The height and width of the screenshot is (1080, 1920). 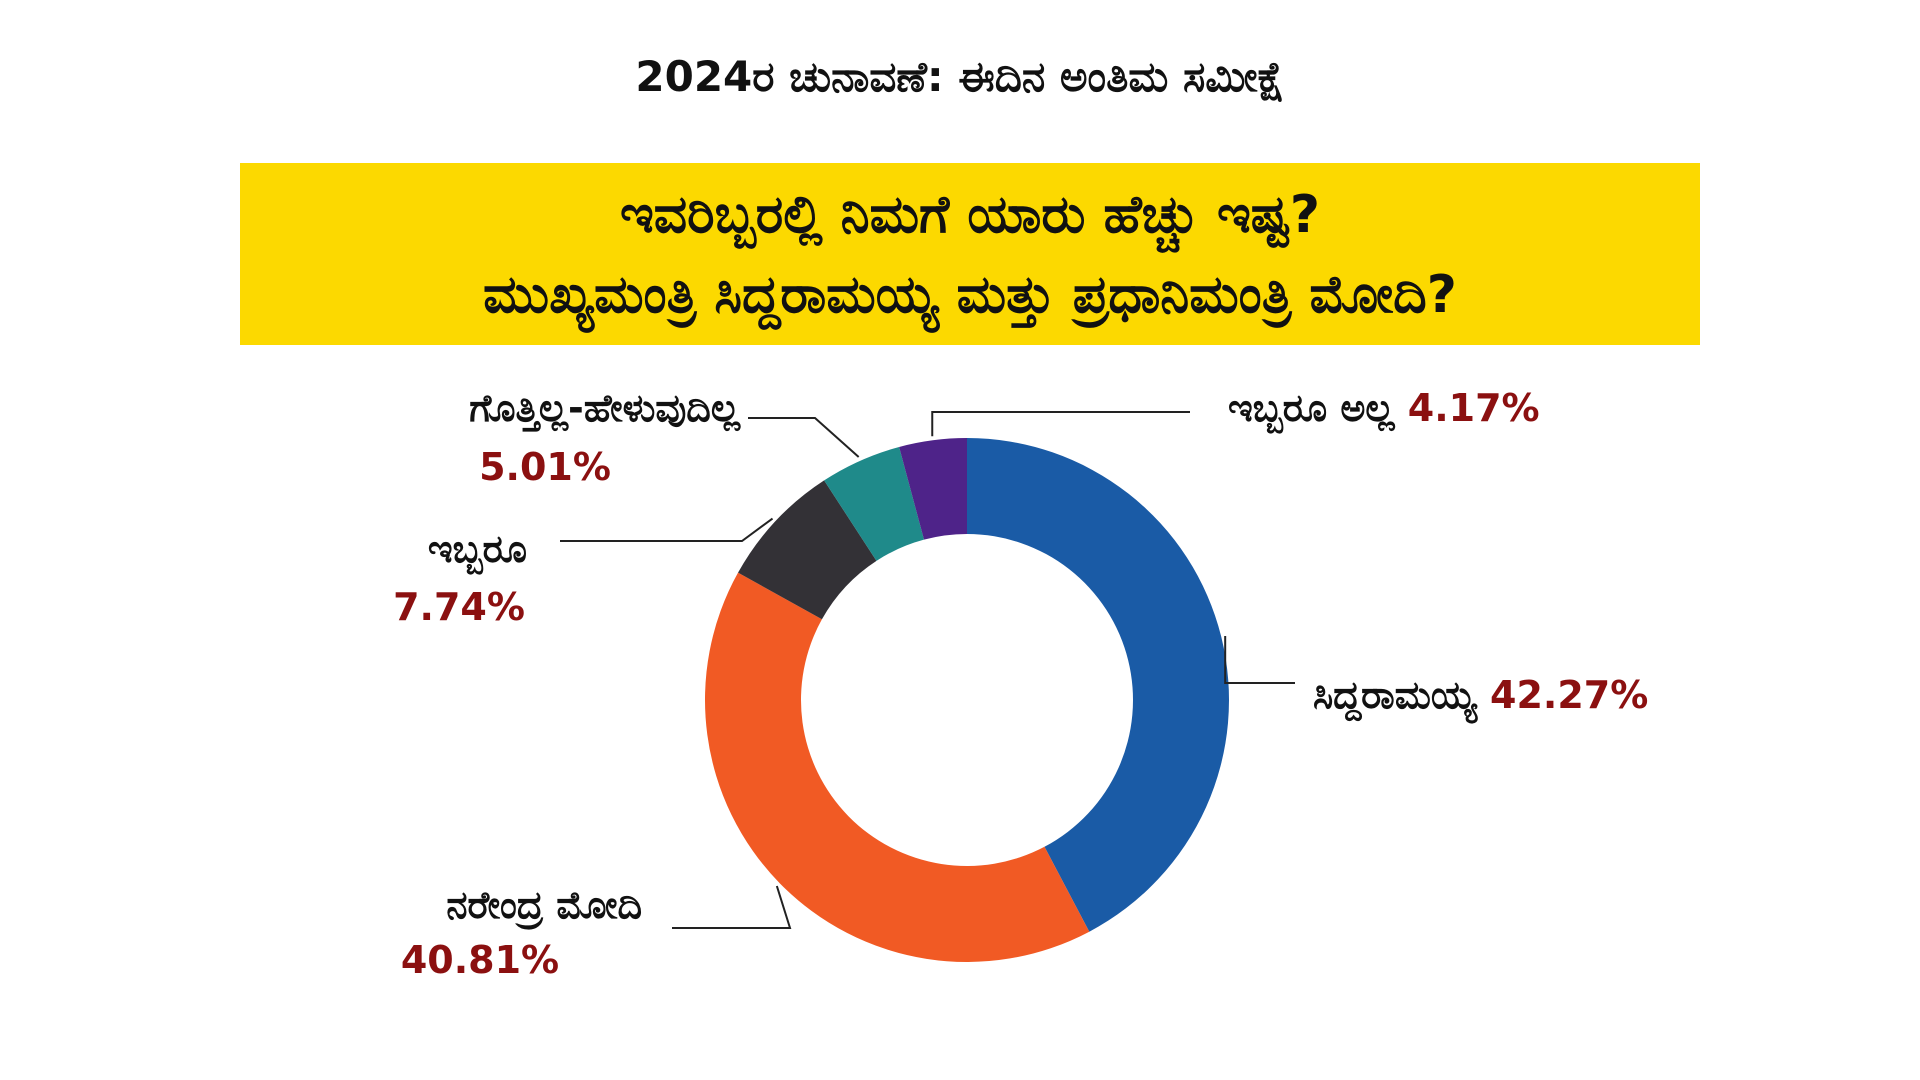 I want to click on slice-value-4: 4.17%, so click(x=1474, y=408).